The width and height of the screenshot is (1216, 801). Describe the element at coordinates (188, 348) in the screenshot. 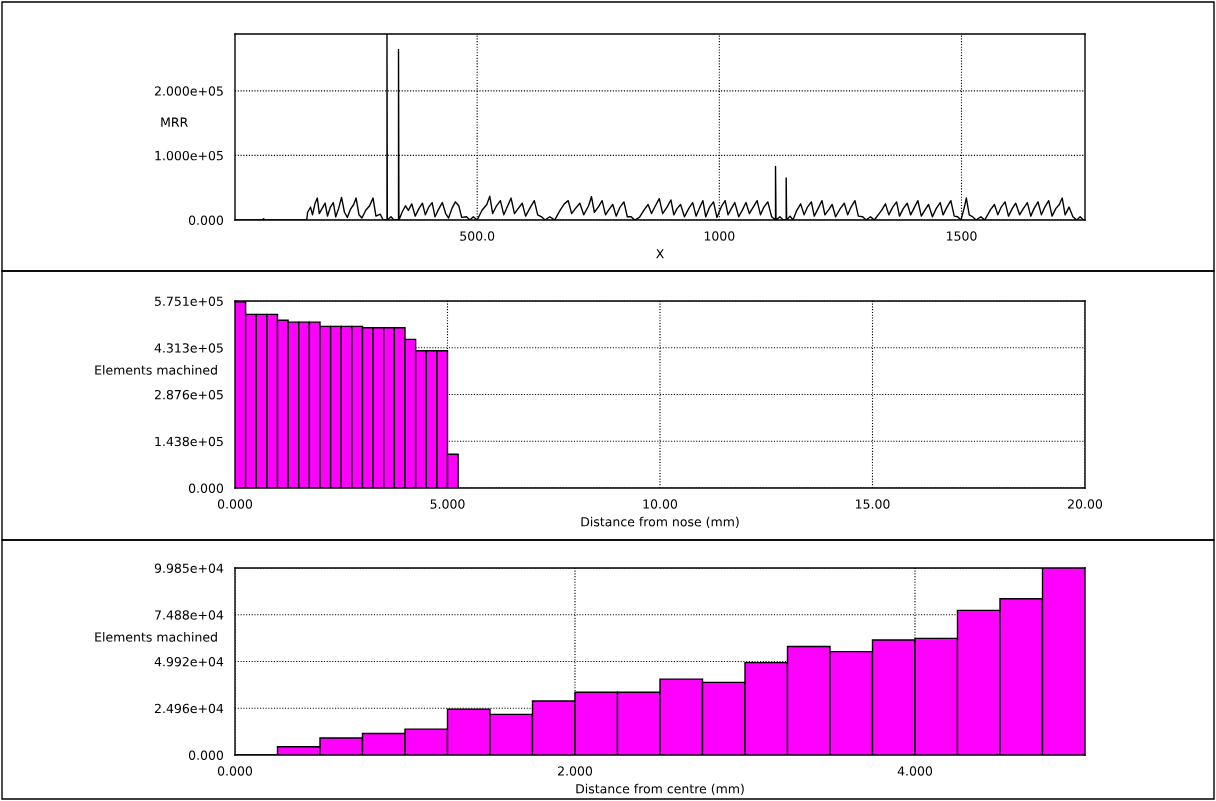

I see `y-tick-label: 4.313e+05` at that location.